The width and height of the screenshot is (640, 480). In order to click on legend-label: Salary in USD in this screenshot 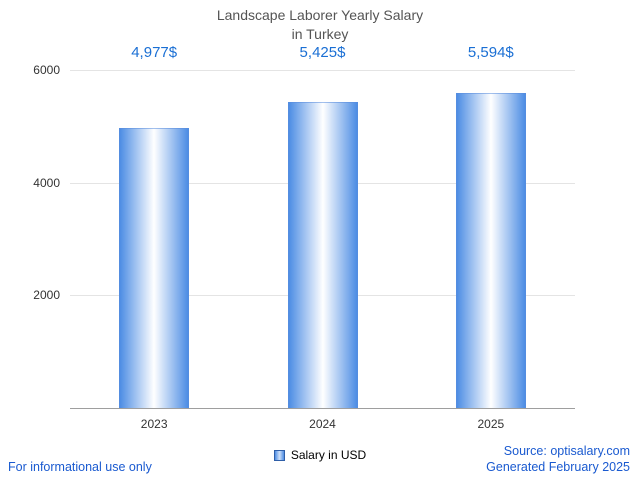, I will do `click(328, 455)`.